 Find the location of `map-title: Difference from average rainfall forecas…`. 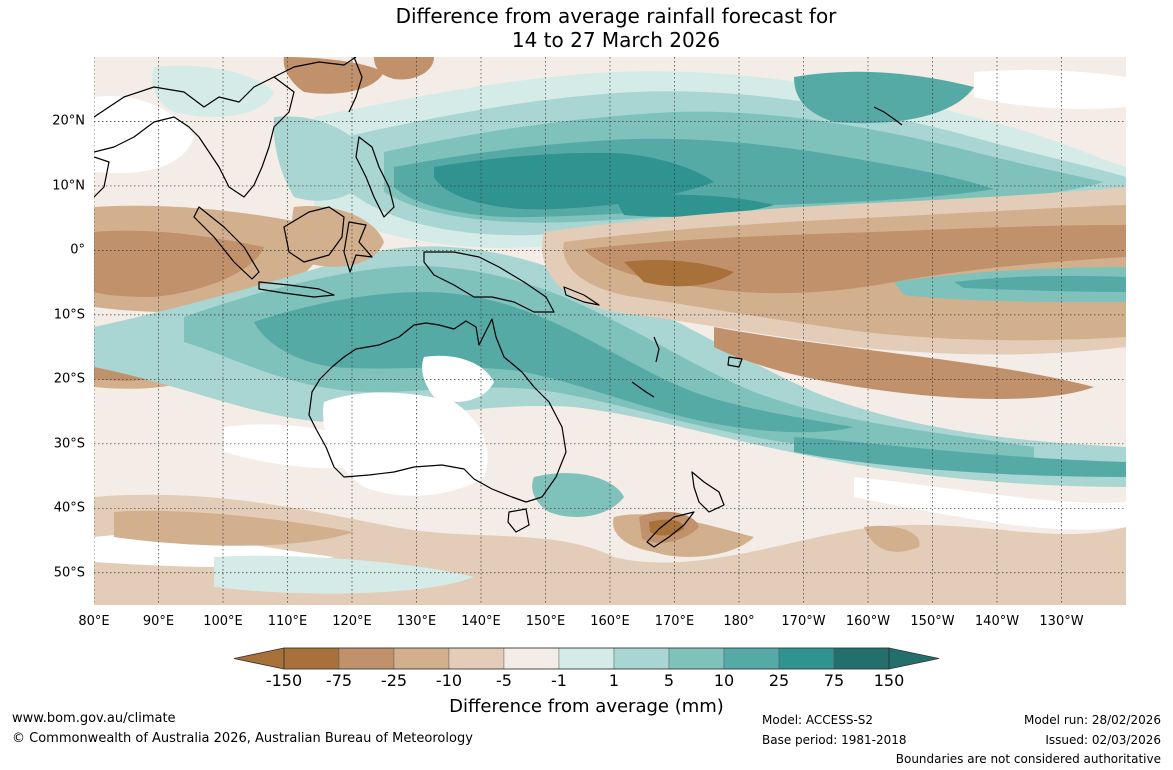

map-title: Difference from average rainfall forecas… is located at coordinates (586, 28).